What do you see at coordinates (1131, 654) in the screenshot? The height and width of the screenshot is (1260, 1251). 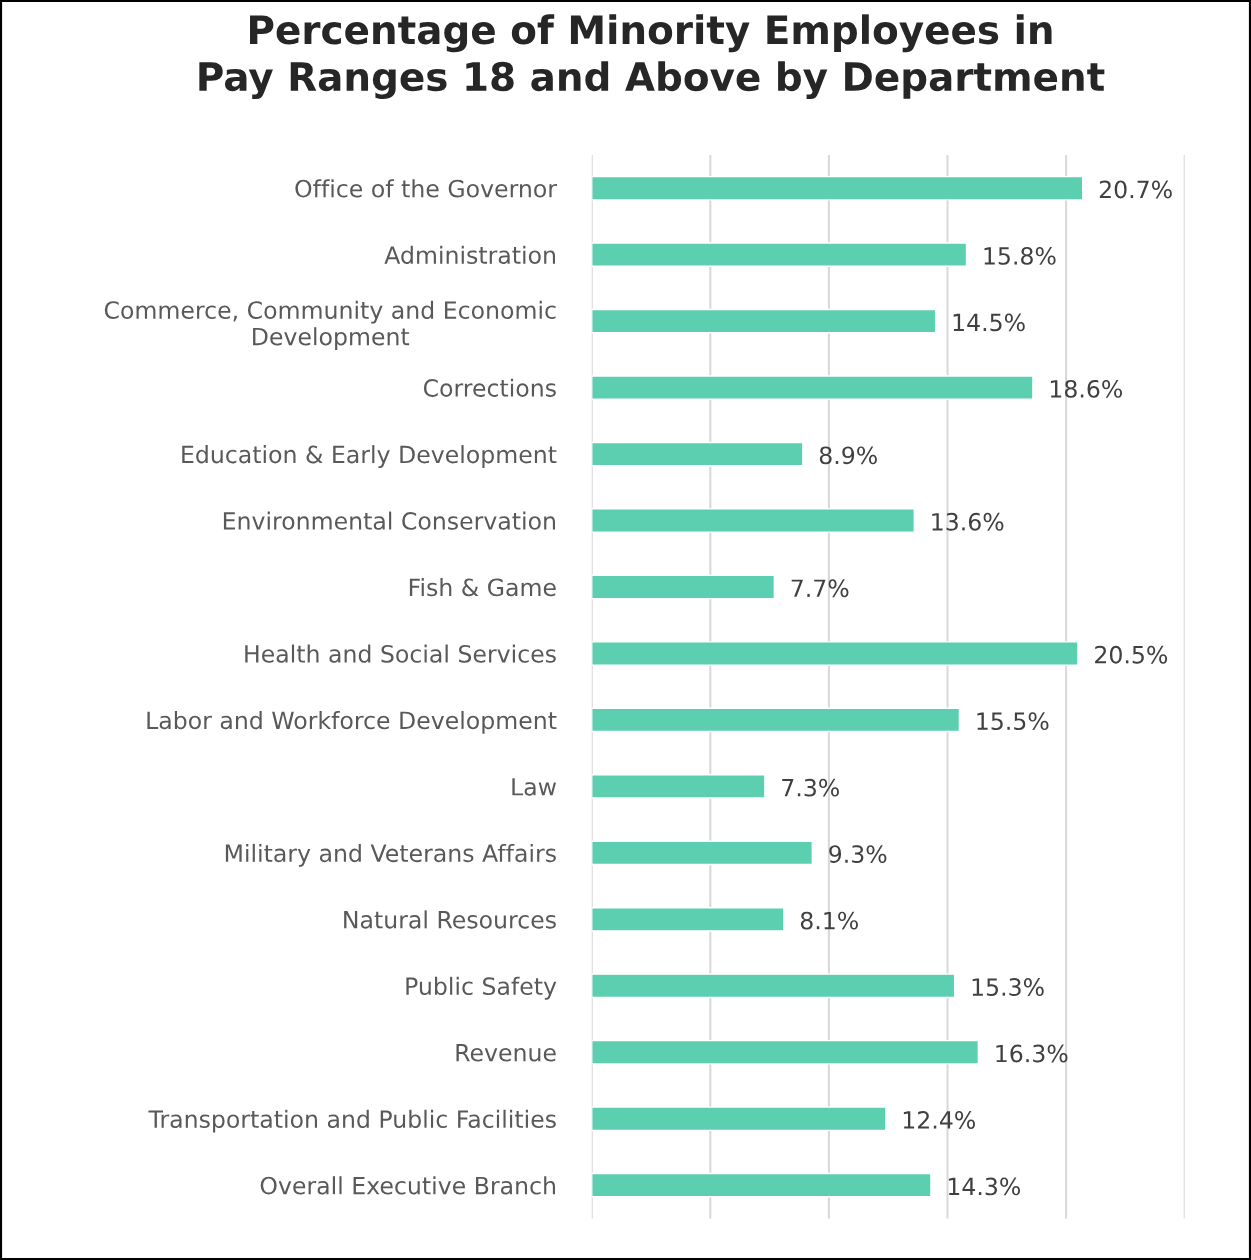 I see `data-label: 20.5%` at bounding box center [1131, 654].